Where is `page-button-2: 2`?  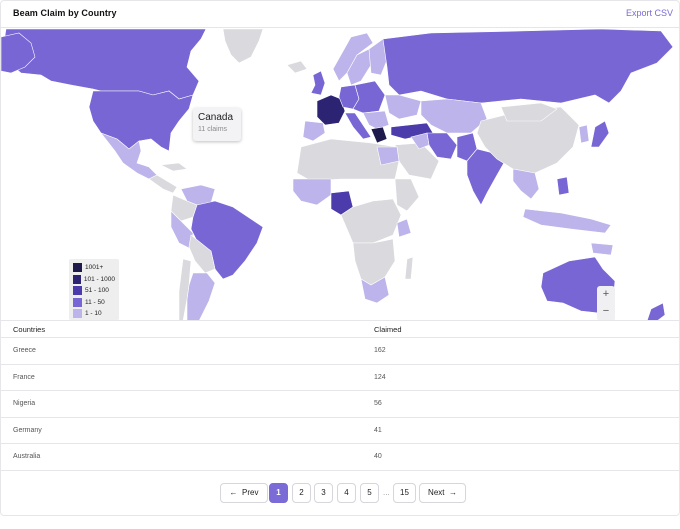
page-button-2: 2 is located at coordinates (301, 493).